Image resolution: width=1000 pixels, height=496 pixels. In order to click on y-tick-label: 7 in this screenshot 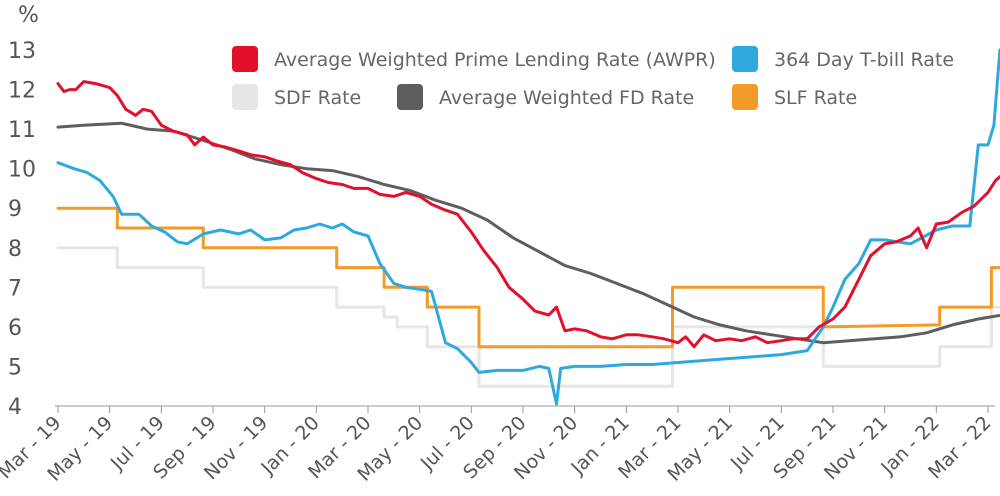, I will do `click(15, 288)`.